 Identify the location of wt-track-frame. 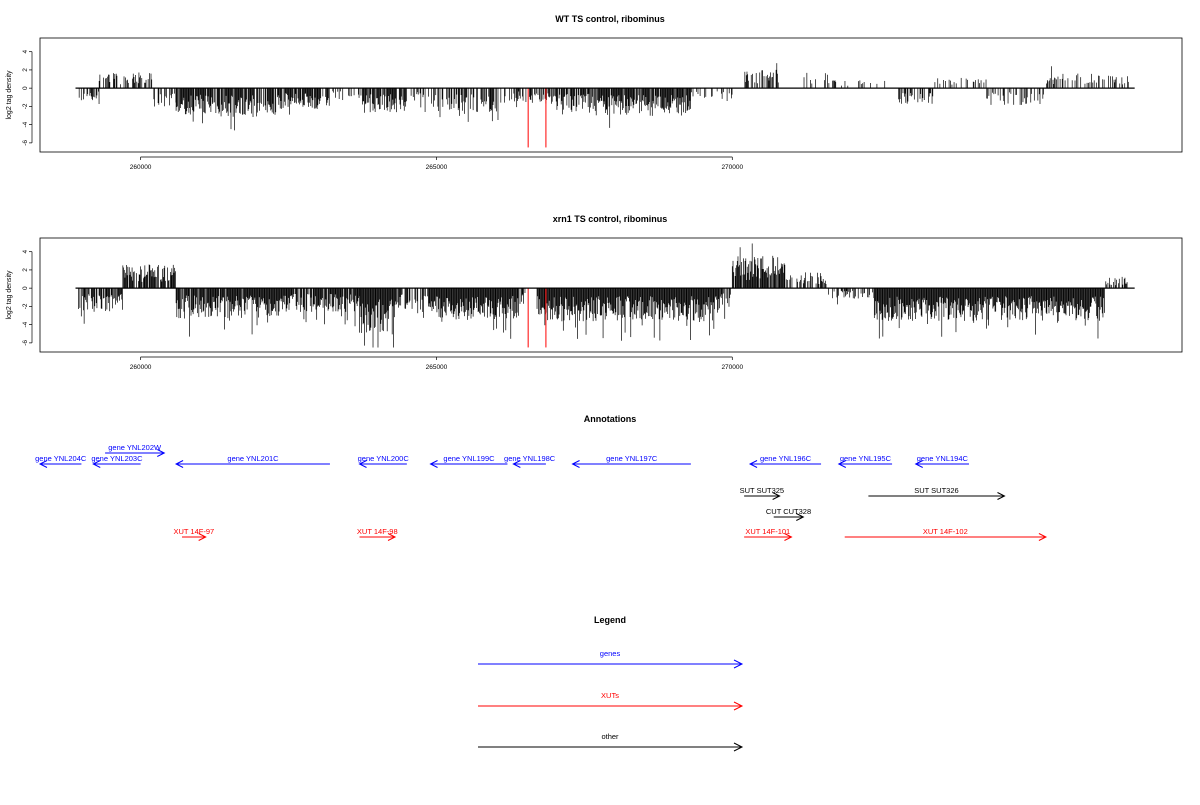
(611, 95).